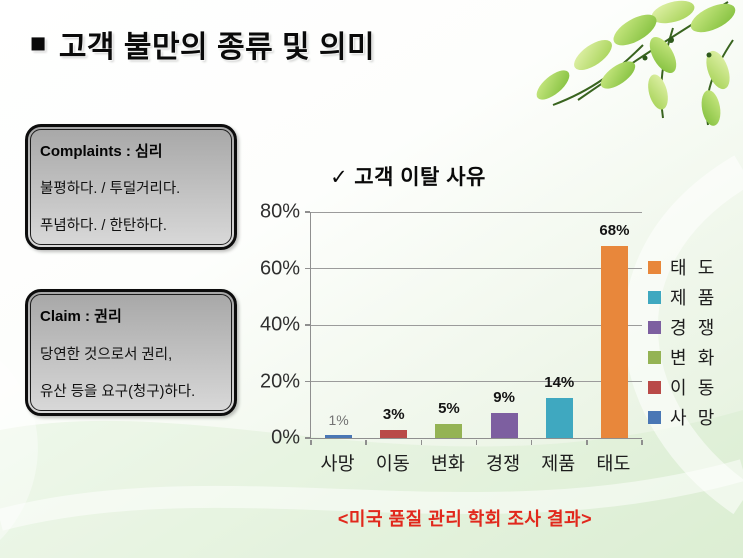 The image size is (743, 558). Describe the element at coordinates (614, 341) in the screenshot. I see `bar-태도` at that location.